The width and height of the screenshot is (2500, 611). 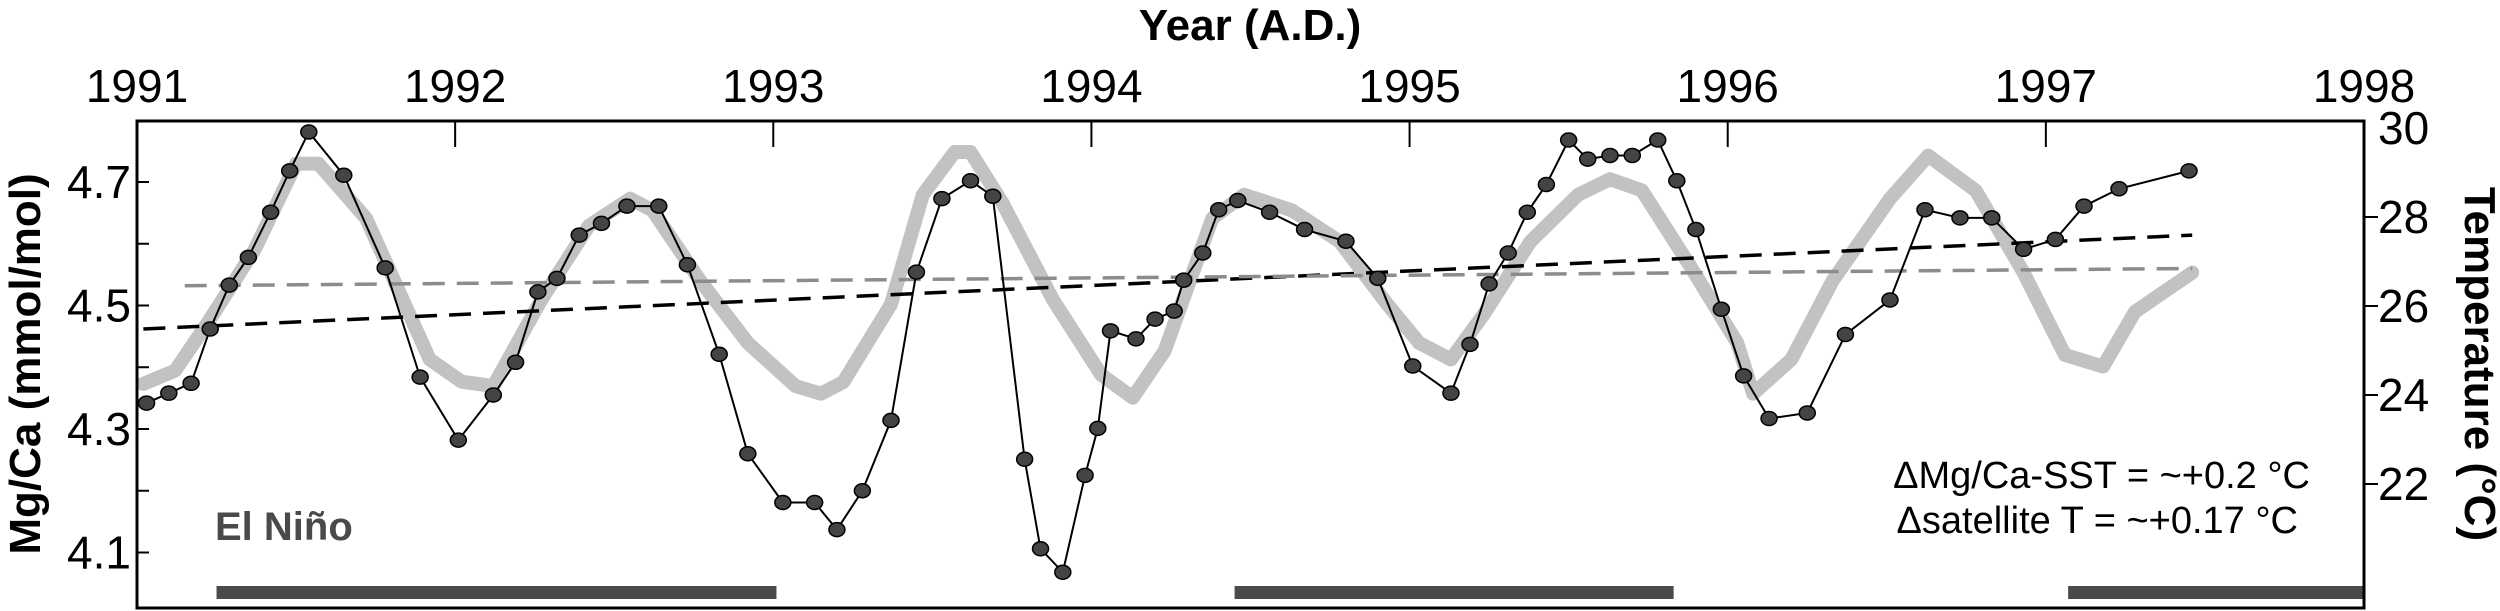 What do you see at coordinates (99, 553) in the screenshot?
I see `y-left-tick-label: 4.1` at bounding box center [99, 553].